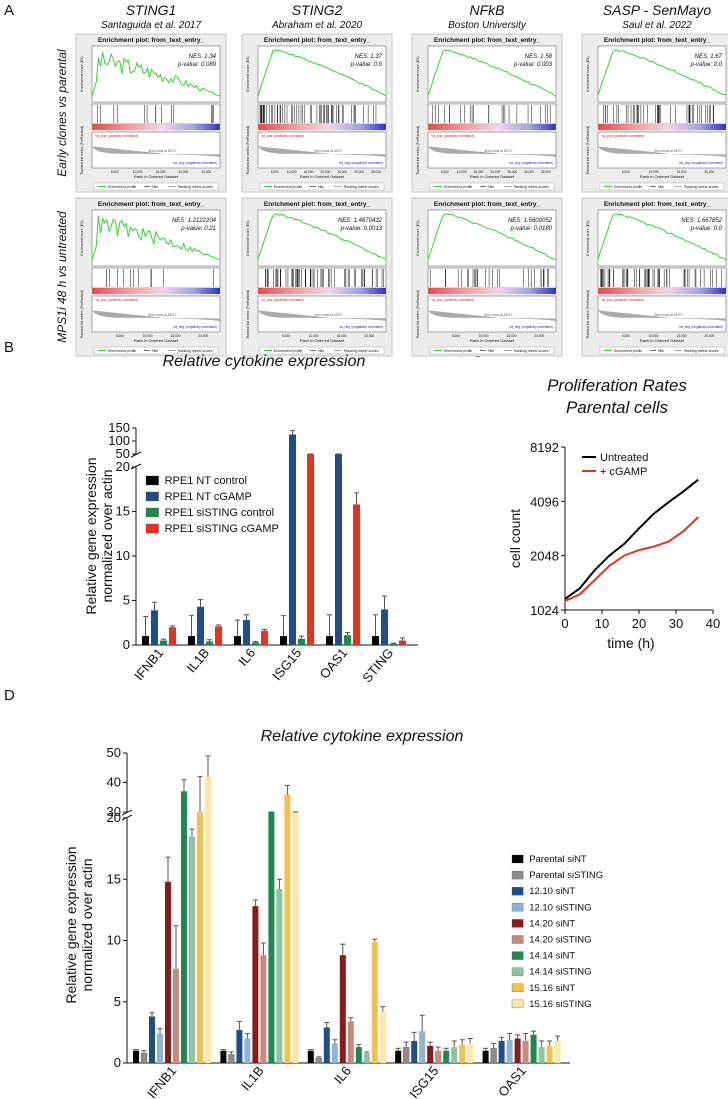 This screenshot has height=1099, width=728. Describe the element at coordinates (119, 440) in the screenshot. I see `y-tick-label: 100` at that location.